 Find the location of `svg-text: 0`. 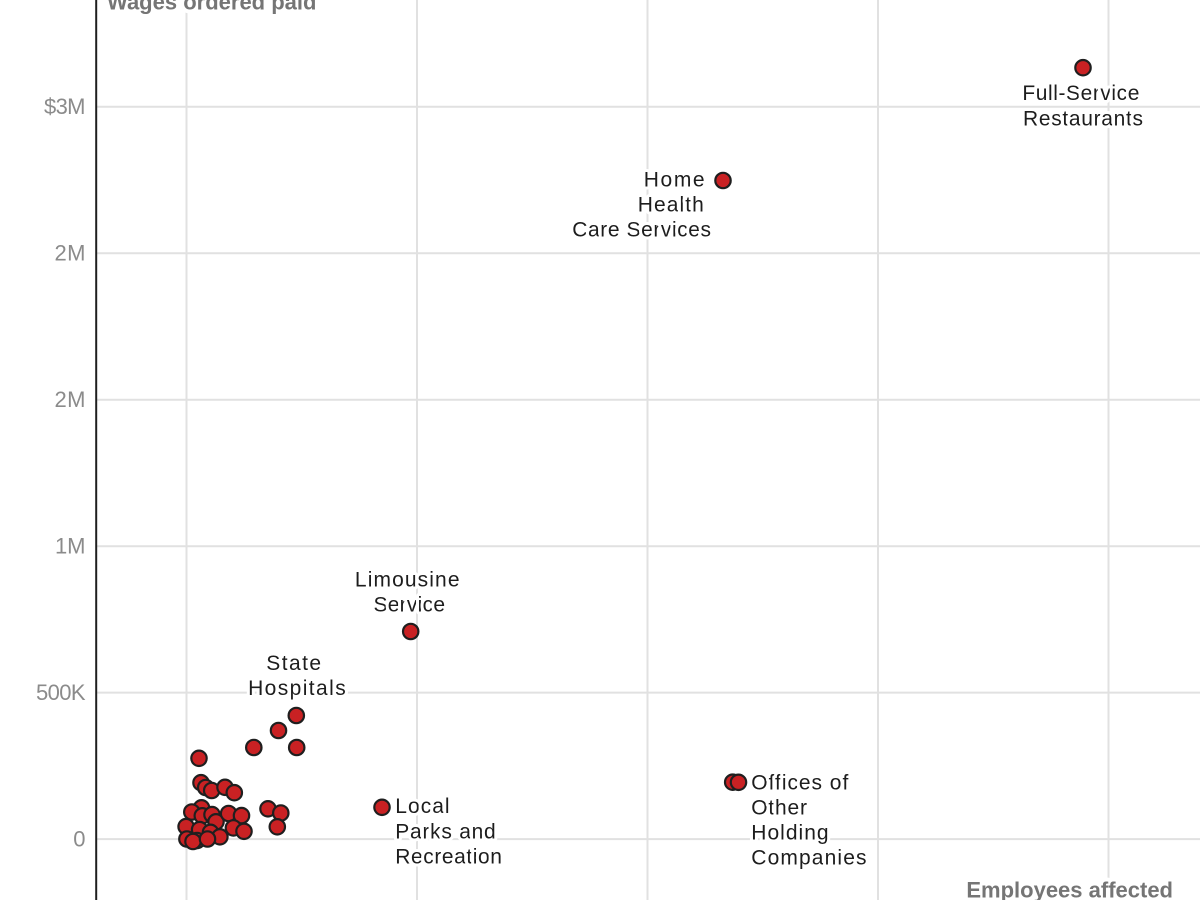

svg-text: 0 is located at coordinates (79, 838).